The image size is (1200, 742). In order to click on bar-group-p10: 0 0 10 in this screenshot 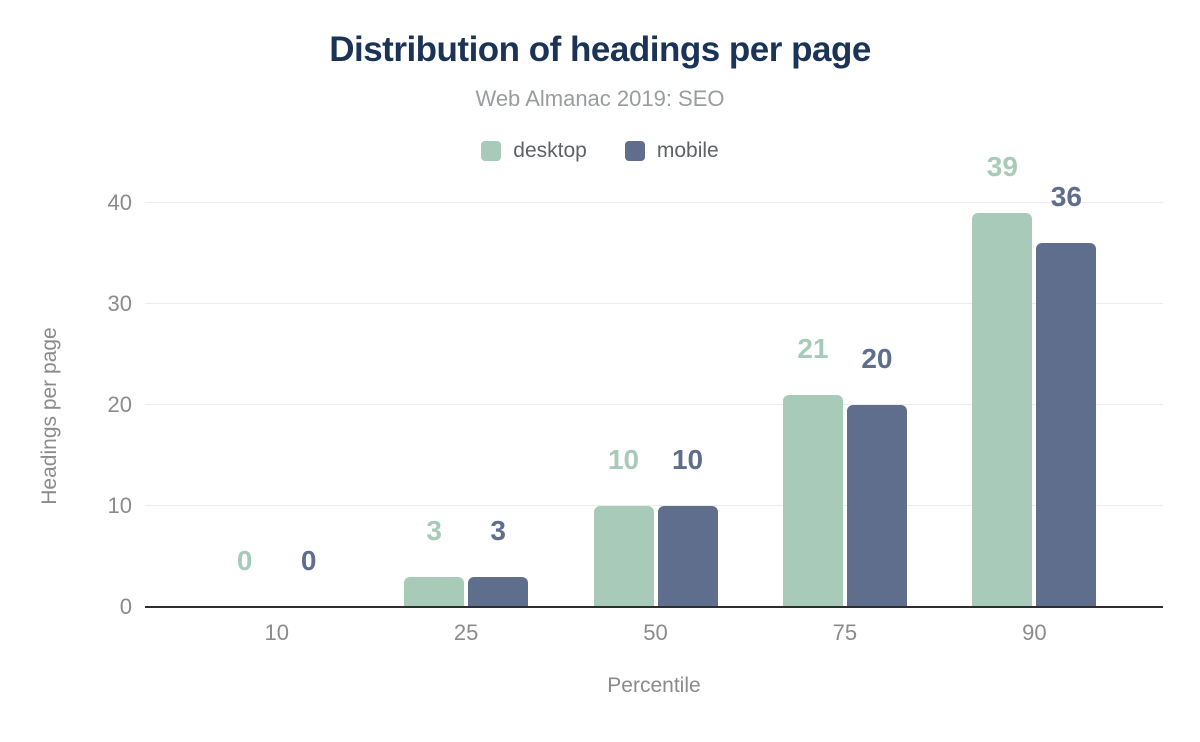, I will do `click(276, 397)`.